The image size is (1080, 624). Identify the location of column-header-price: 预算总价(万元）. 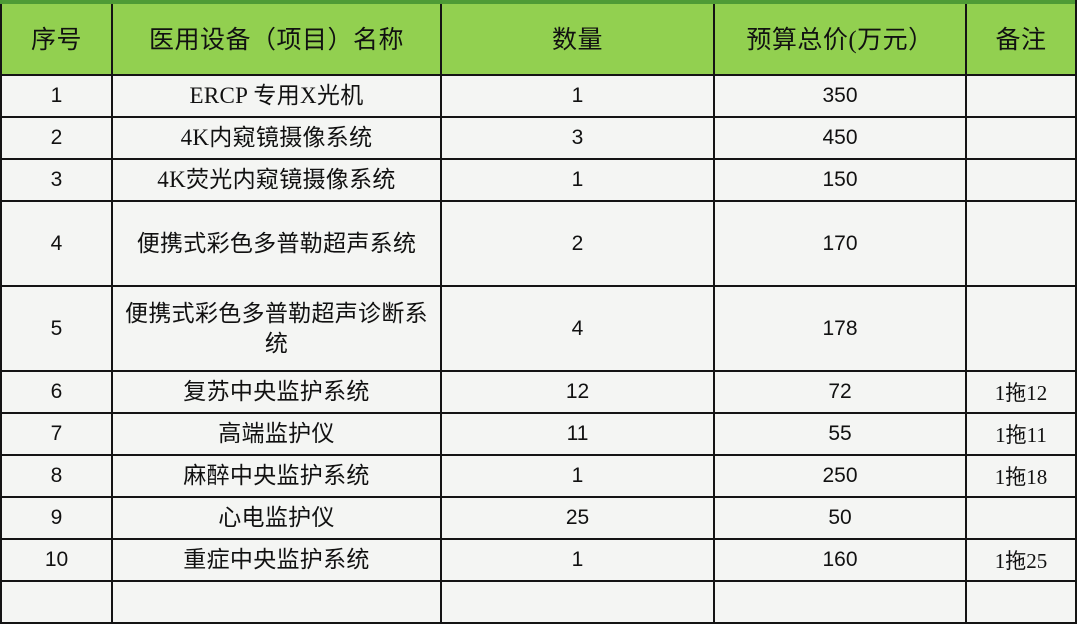
(840, 38).